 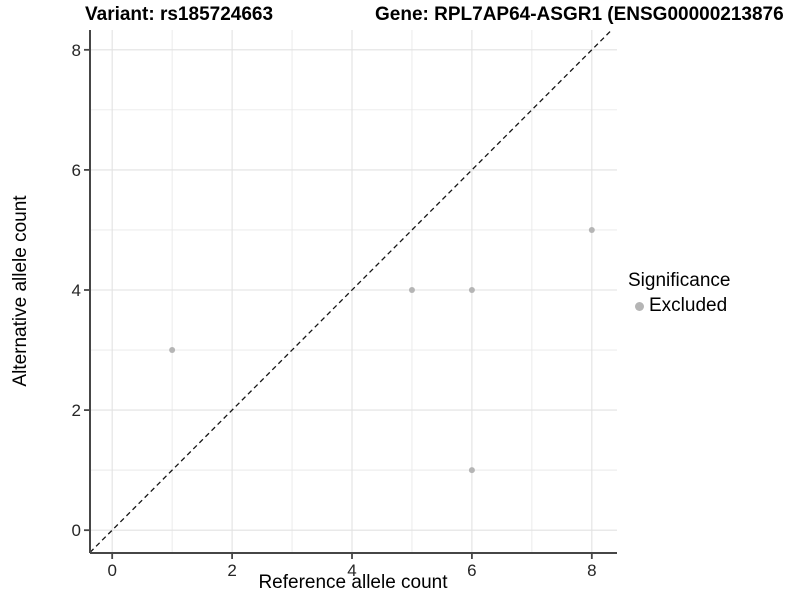 What do you see at coordinates (76, 170) in the screenshot?
I see `y-tick-label: 6` at bounding box center [76, 170].